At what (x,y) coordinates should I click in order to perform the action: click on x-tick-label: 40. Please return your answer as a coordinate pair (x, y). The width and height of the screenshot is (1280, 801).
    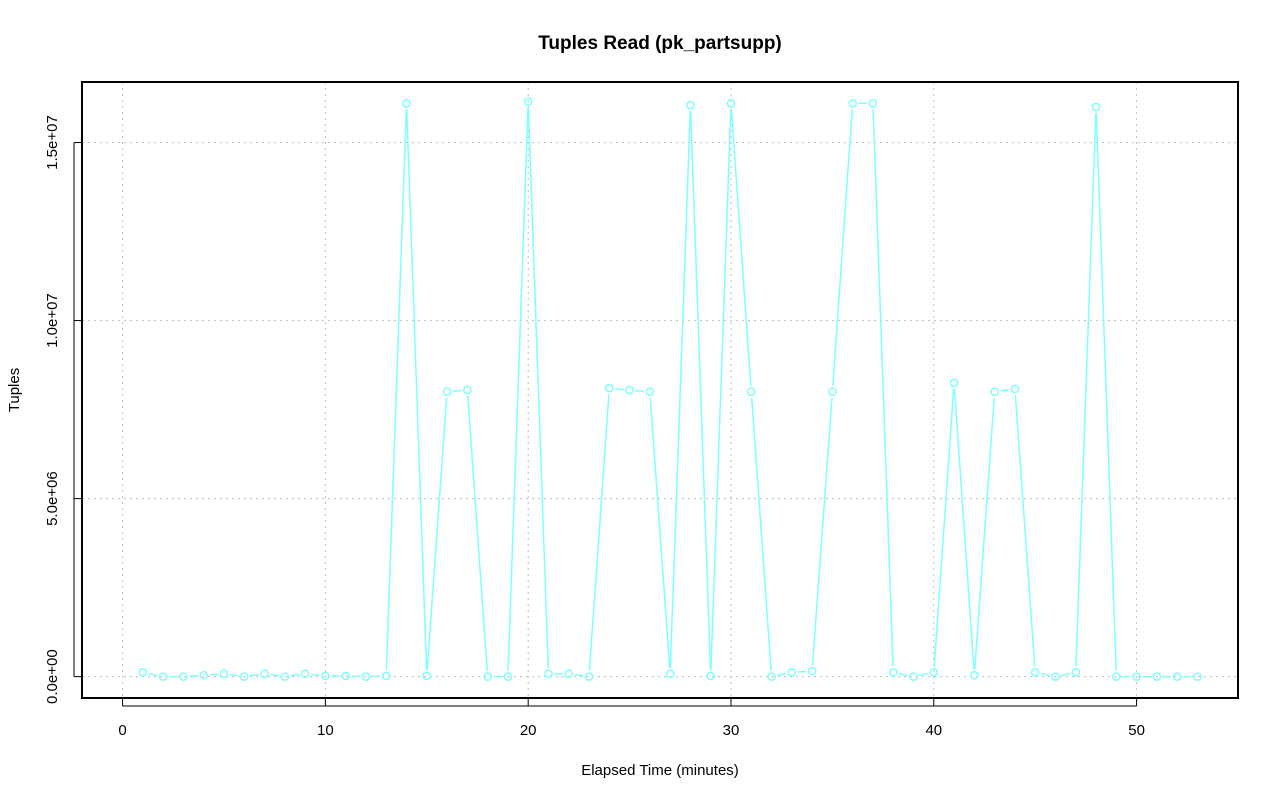
    Looking at the image, I should click on (933, 730).